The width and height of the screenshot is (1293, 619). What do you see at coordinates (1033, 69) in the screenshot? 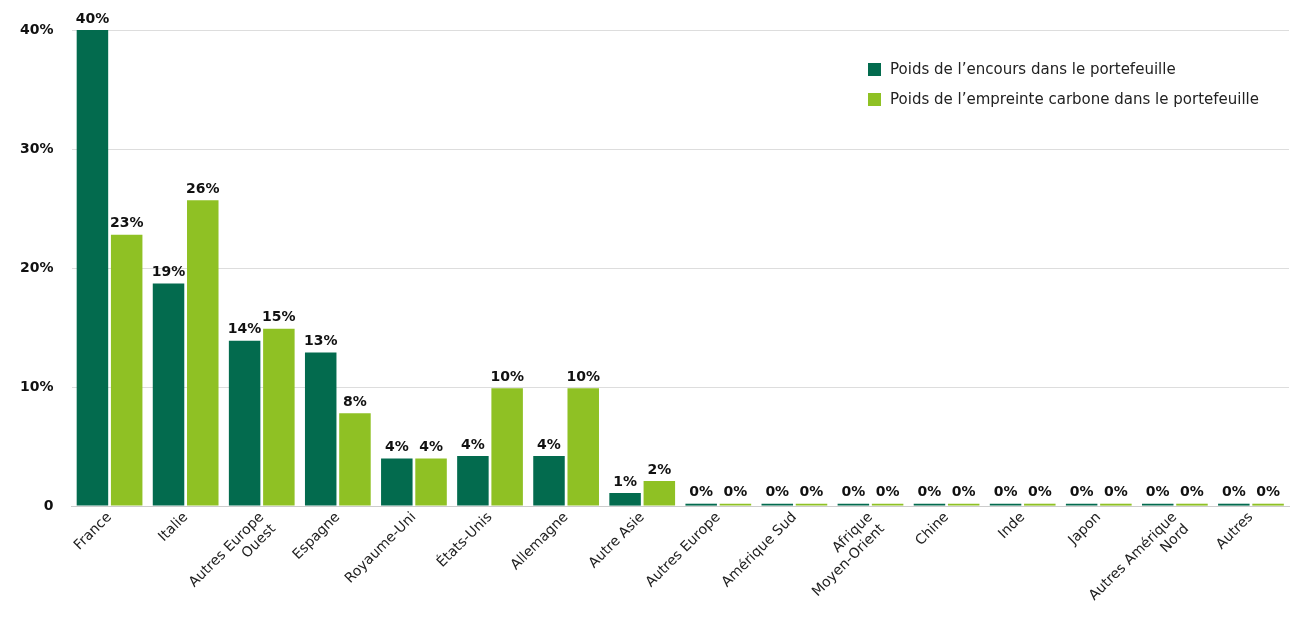
I see `legend-label: Poids de l’encours dans le portefeuille` at bounding box center [1033, 69].